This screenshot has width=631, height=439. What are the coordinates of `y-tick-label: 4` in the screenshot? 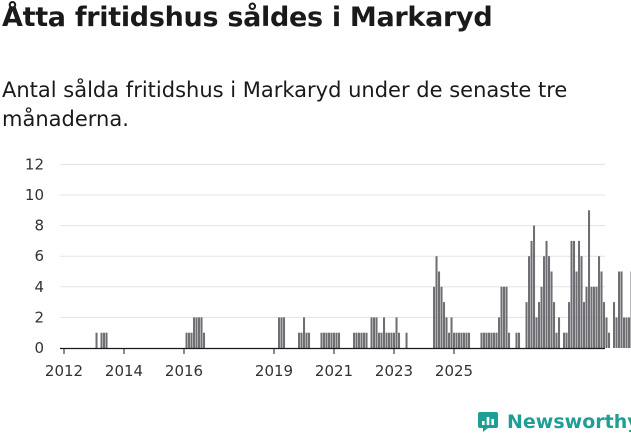 It's located at (39, 287).